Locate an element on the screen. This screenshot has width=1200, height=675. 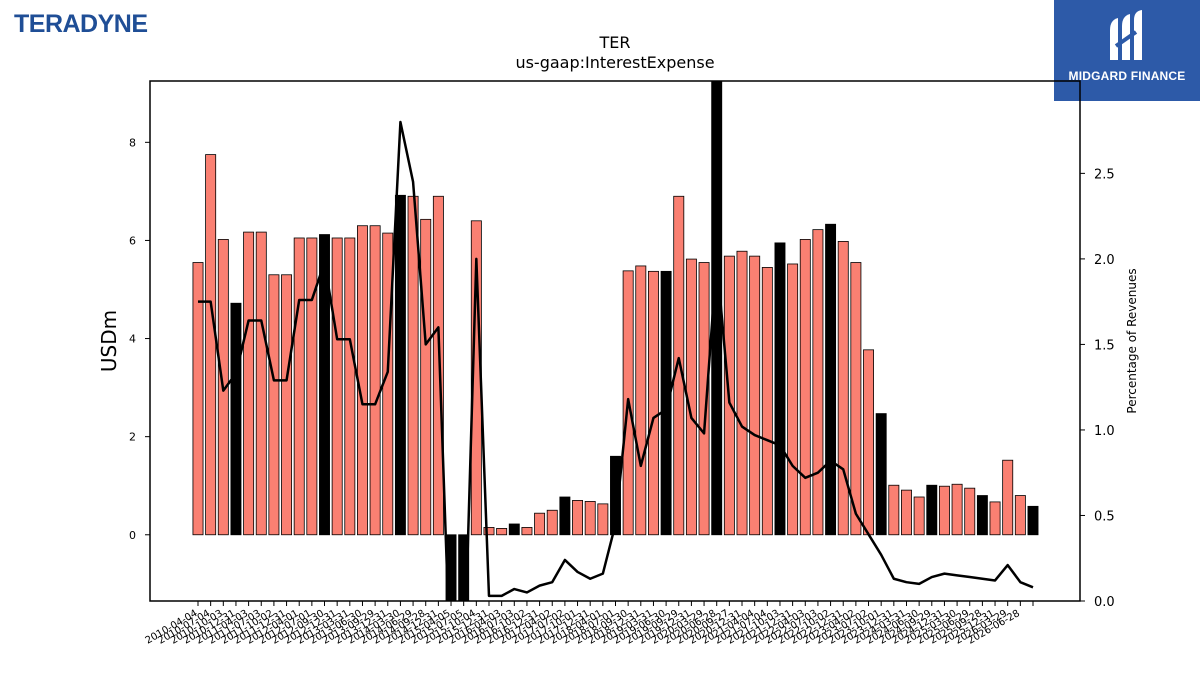
right-axis: 0.0 0.5 1.0 1.5 2.0 2.5 is located at coordinates (1097, 388).